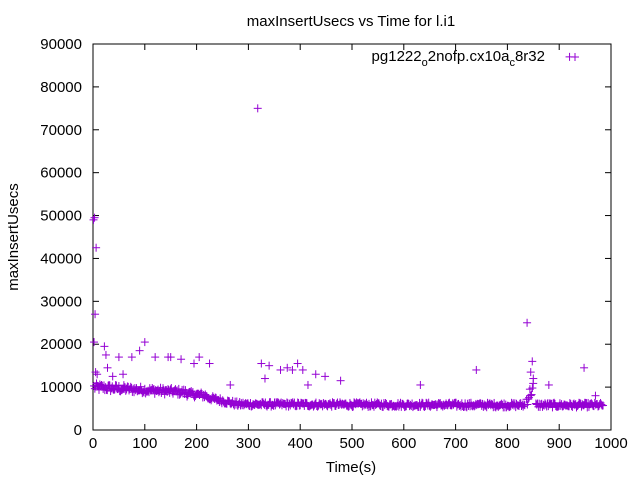  I want to click on x-tick-labels: 0 100 200 300 400 500 600 700 800 900 1000, so click(358, 443).